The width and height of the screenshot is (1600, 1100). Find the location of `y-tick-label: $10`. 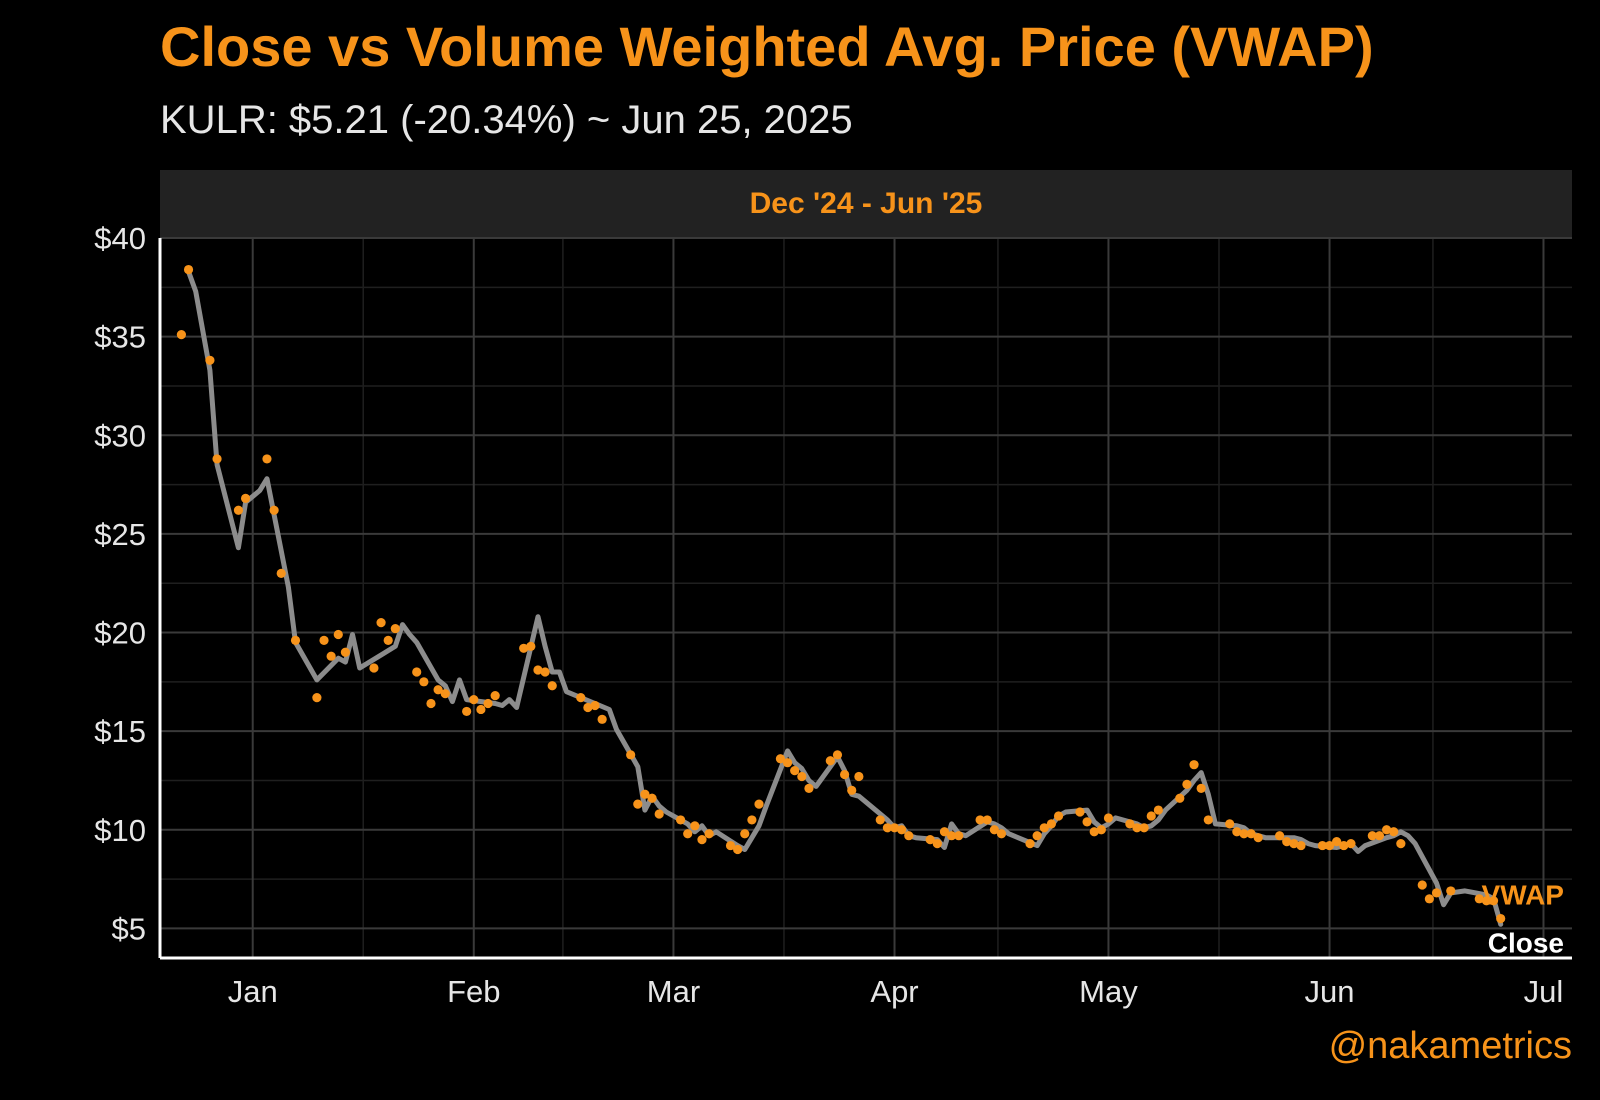

y-tick-label: $10 is located at coordinates (120, 830).